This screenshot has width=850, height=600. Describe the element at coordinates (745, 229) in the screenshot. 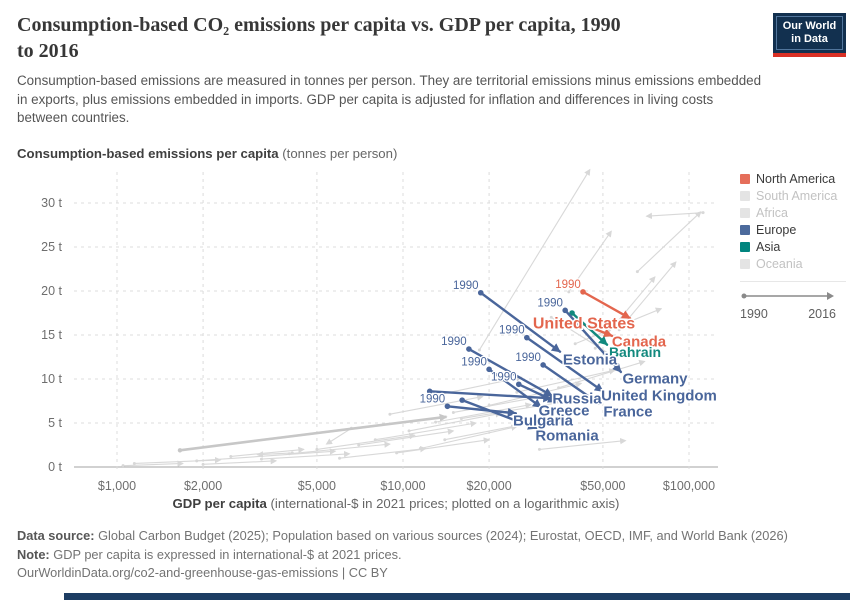

I see `legend-swatch-europe` at that location.